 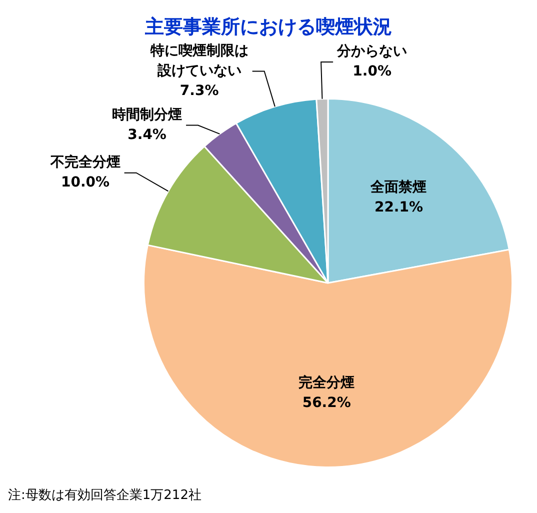 What do you see at coordinates (84, 161) in the screenshot?
I see `slice-label: 不完全分煙` at bounding box center [84, 161].